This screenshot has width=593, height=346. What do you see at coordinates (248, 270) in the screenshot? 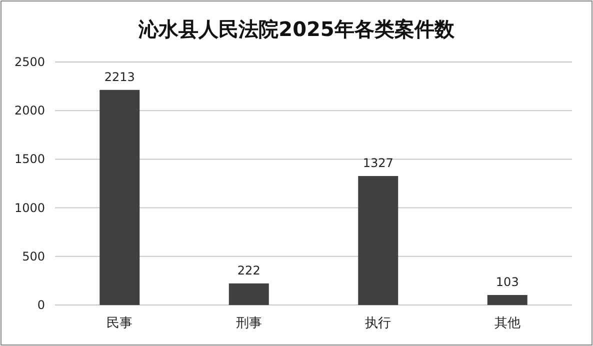
I see `data-label: 222` at bounding box center [248, 270].